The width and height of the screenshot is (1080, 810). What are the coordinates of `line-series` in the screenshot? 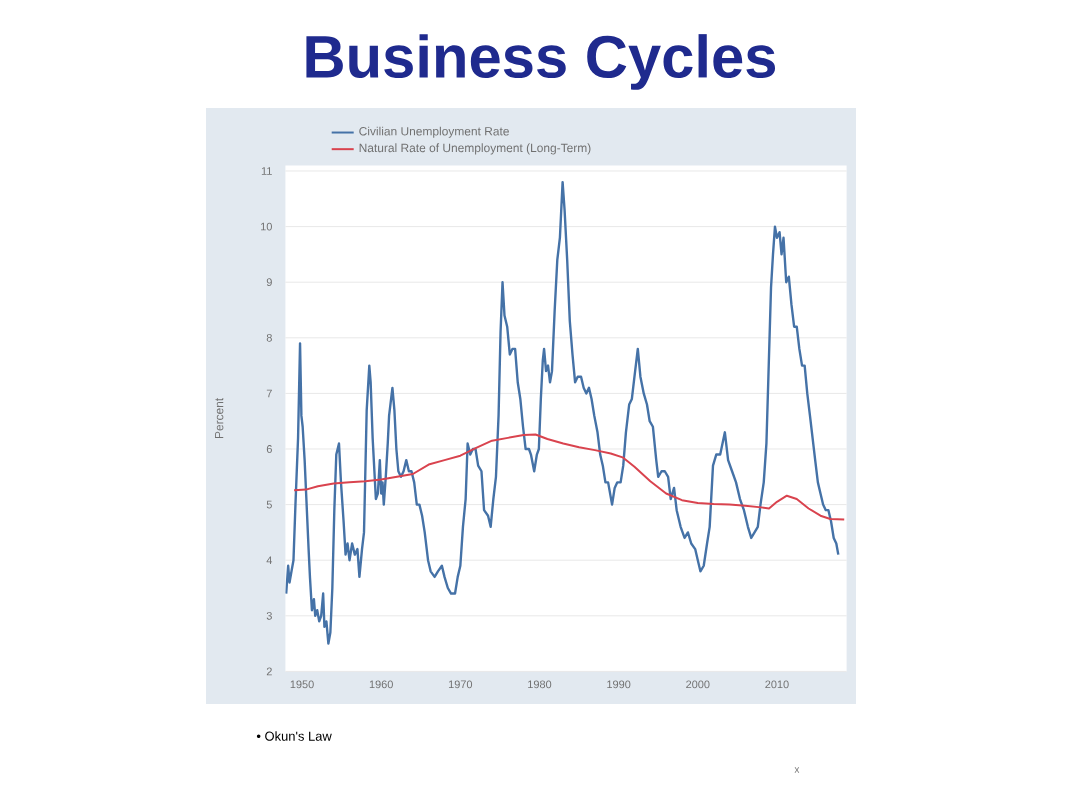 It's located at (569, 477).